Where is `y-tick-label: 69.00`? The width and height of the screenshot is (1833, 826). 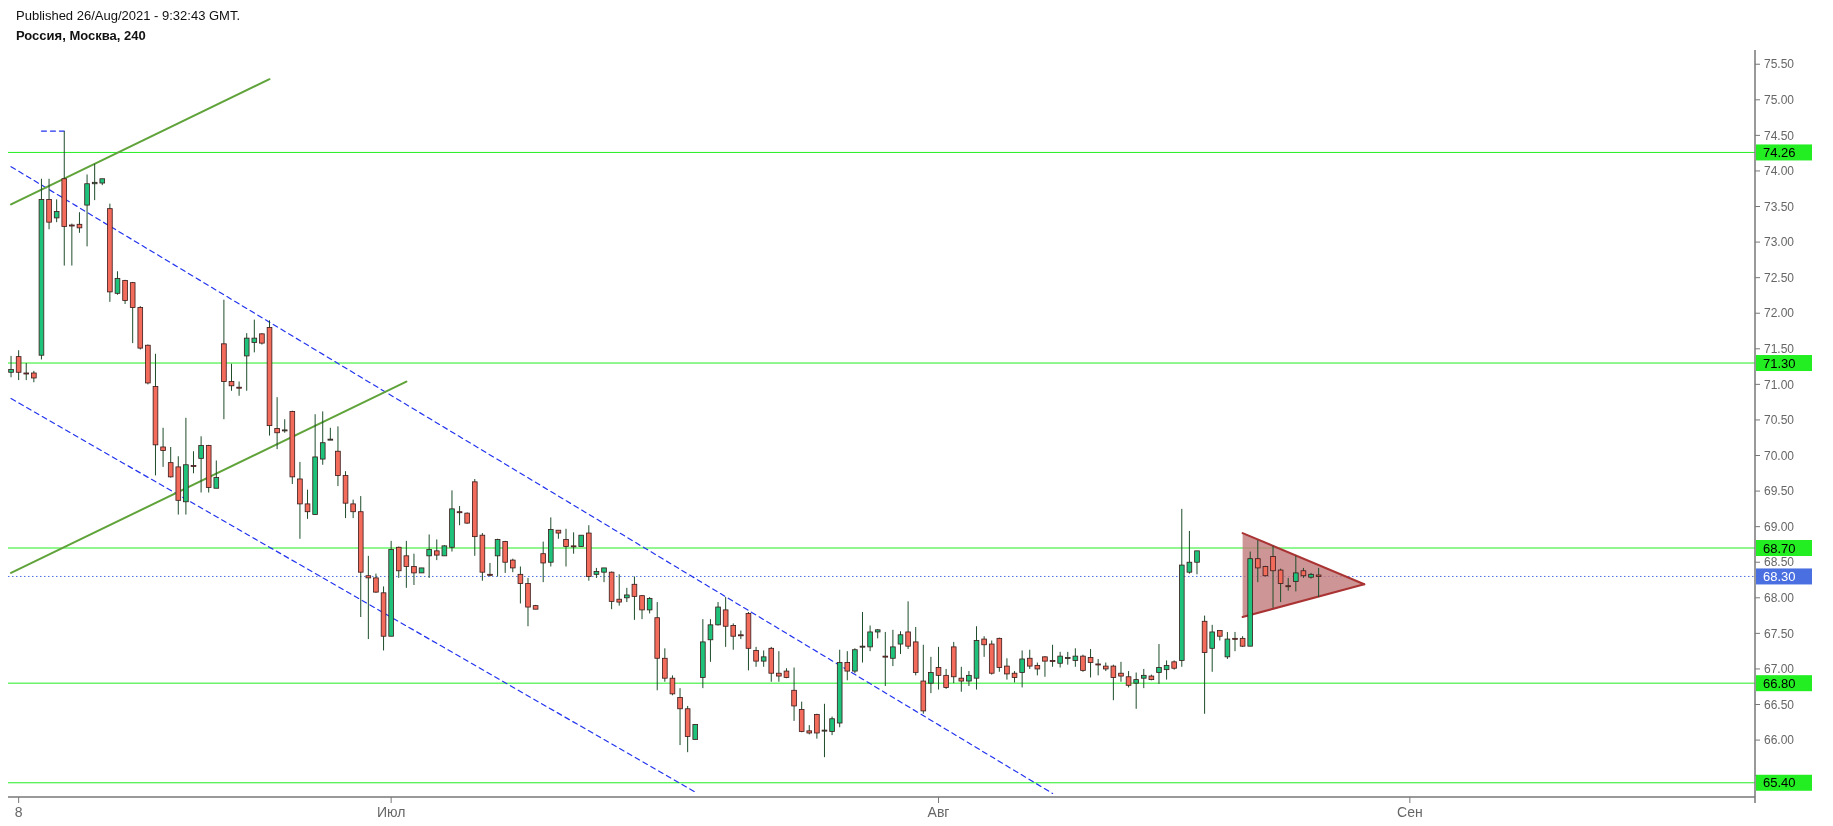 y-tick-label: 69.00 is located at coordinates (1779, 526).